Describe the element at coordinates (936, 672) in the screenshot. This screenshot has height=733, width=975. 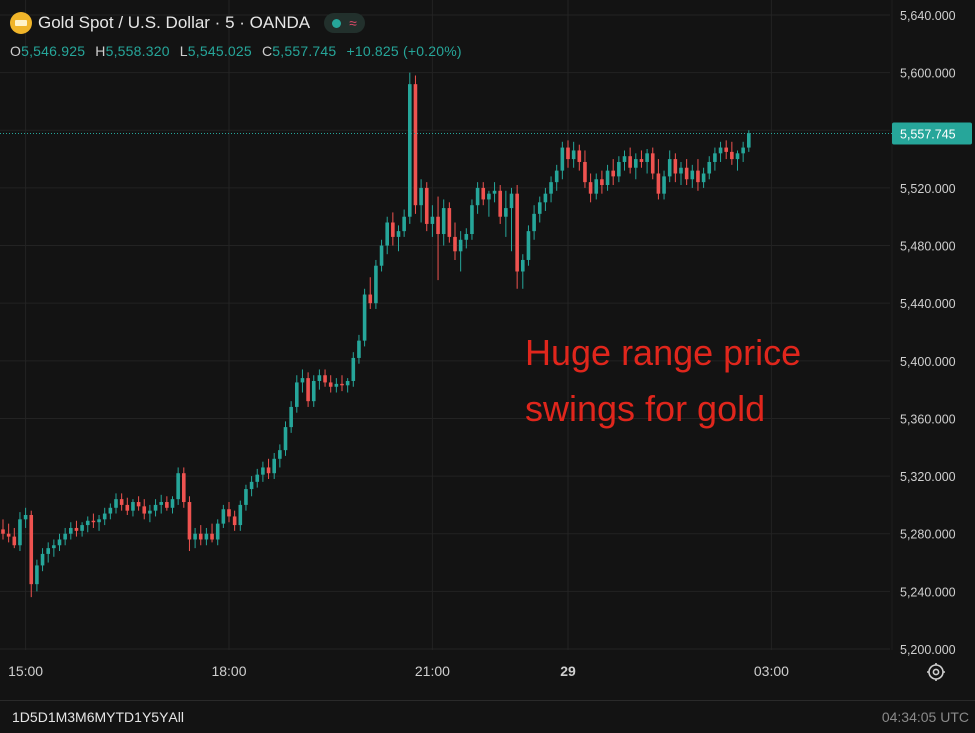
I see `gear-icon` at that location.